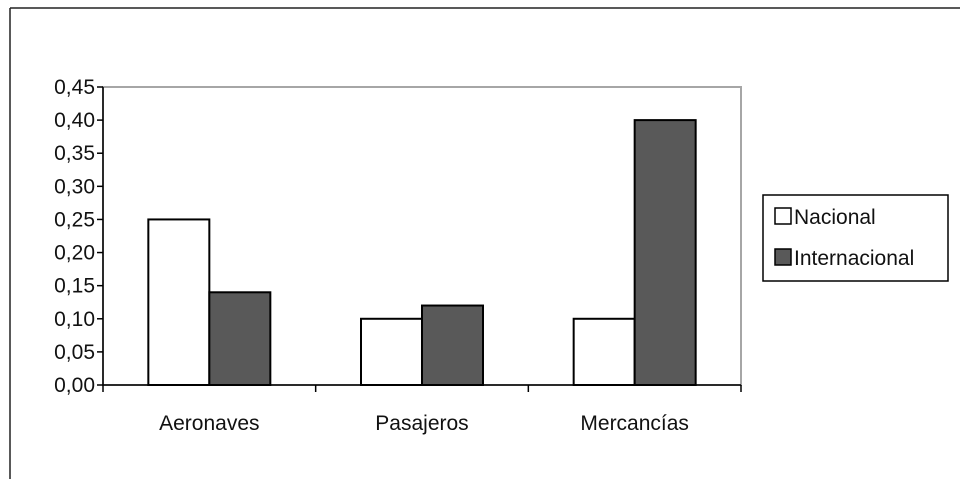 This screenshot has height=484, width=960. What do you see at coordinates (74, 120) in the screenshot?
I see `y-tick-label: 0,40` at bounding box center [74, 120].